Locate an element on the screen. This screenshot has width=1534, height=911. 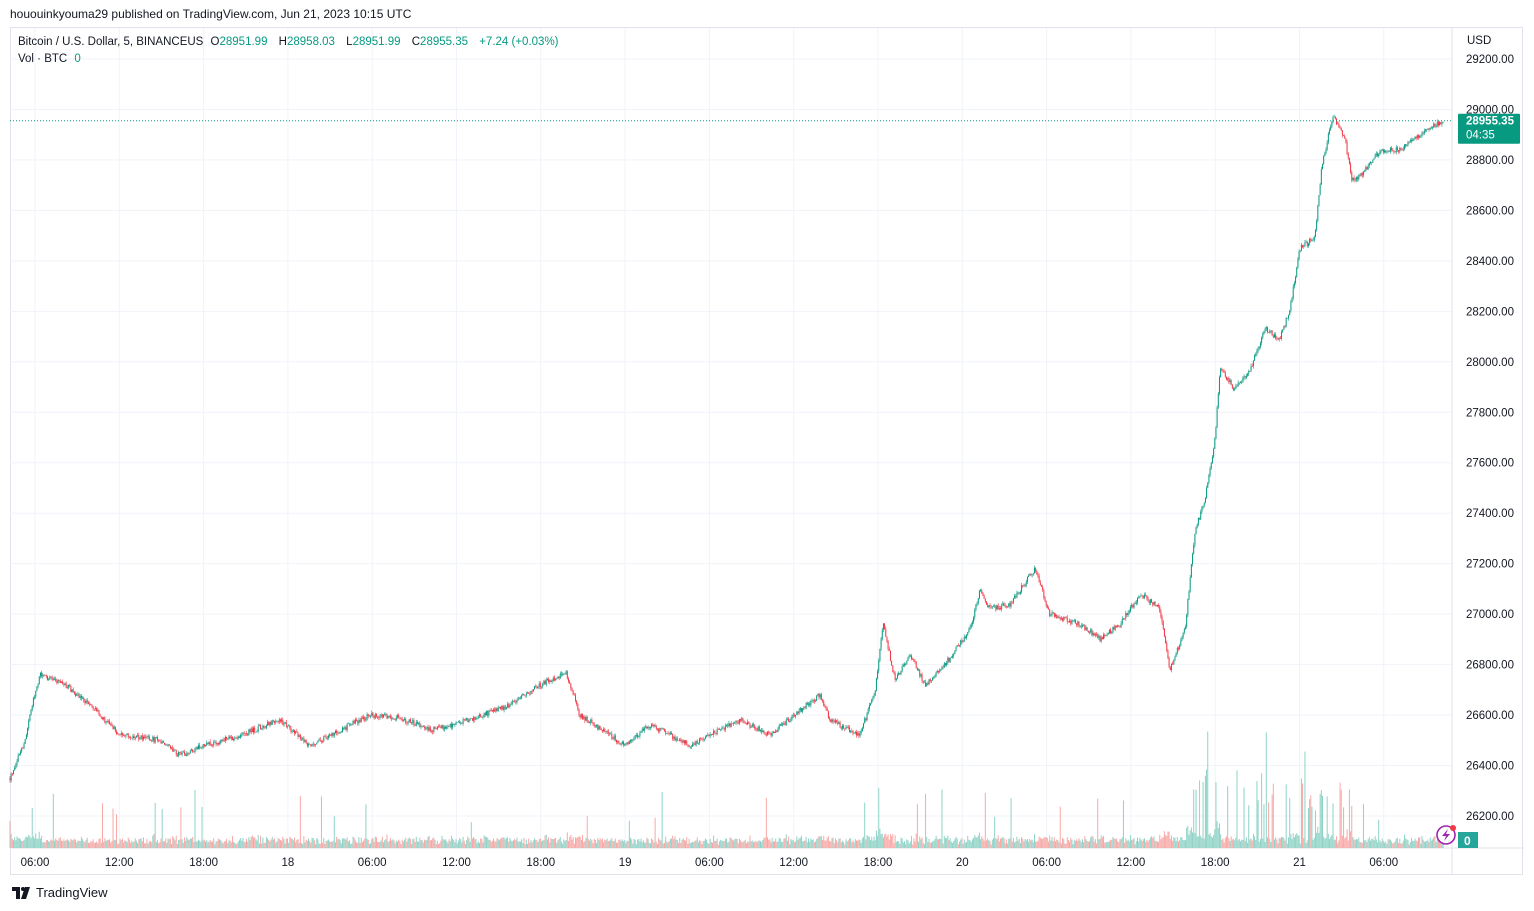
lightning-icon is located at coordinates (1446, 835).